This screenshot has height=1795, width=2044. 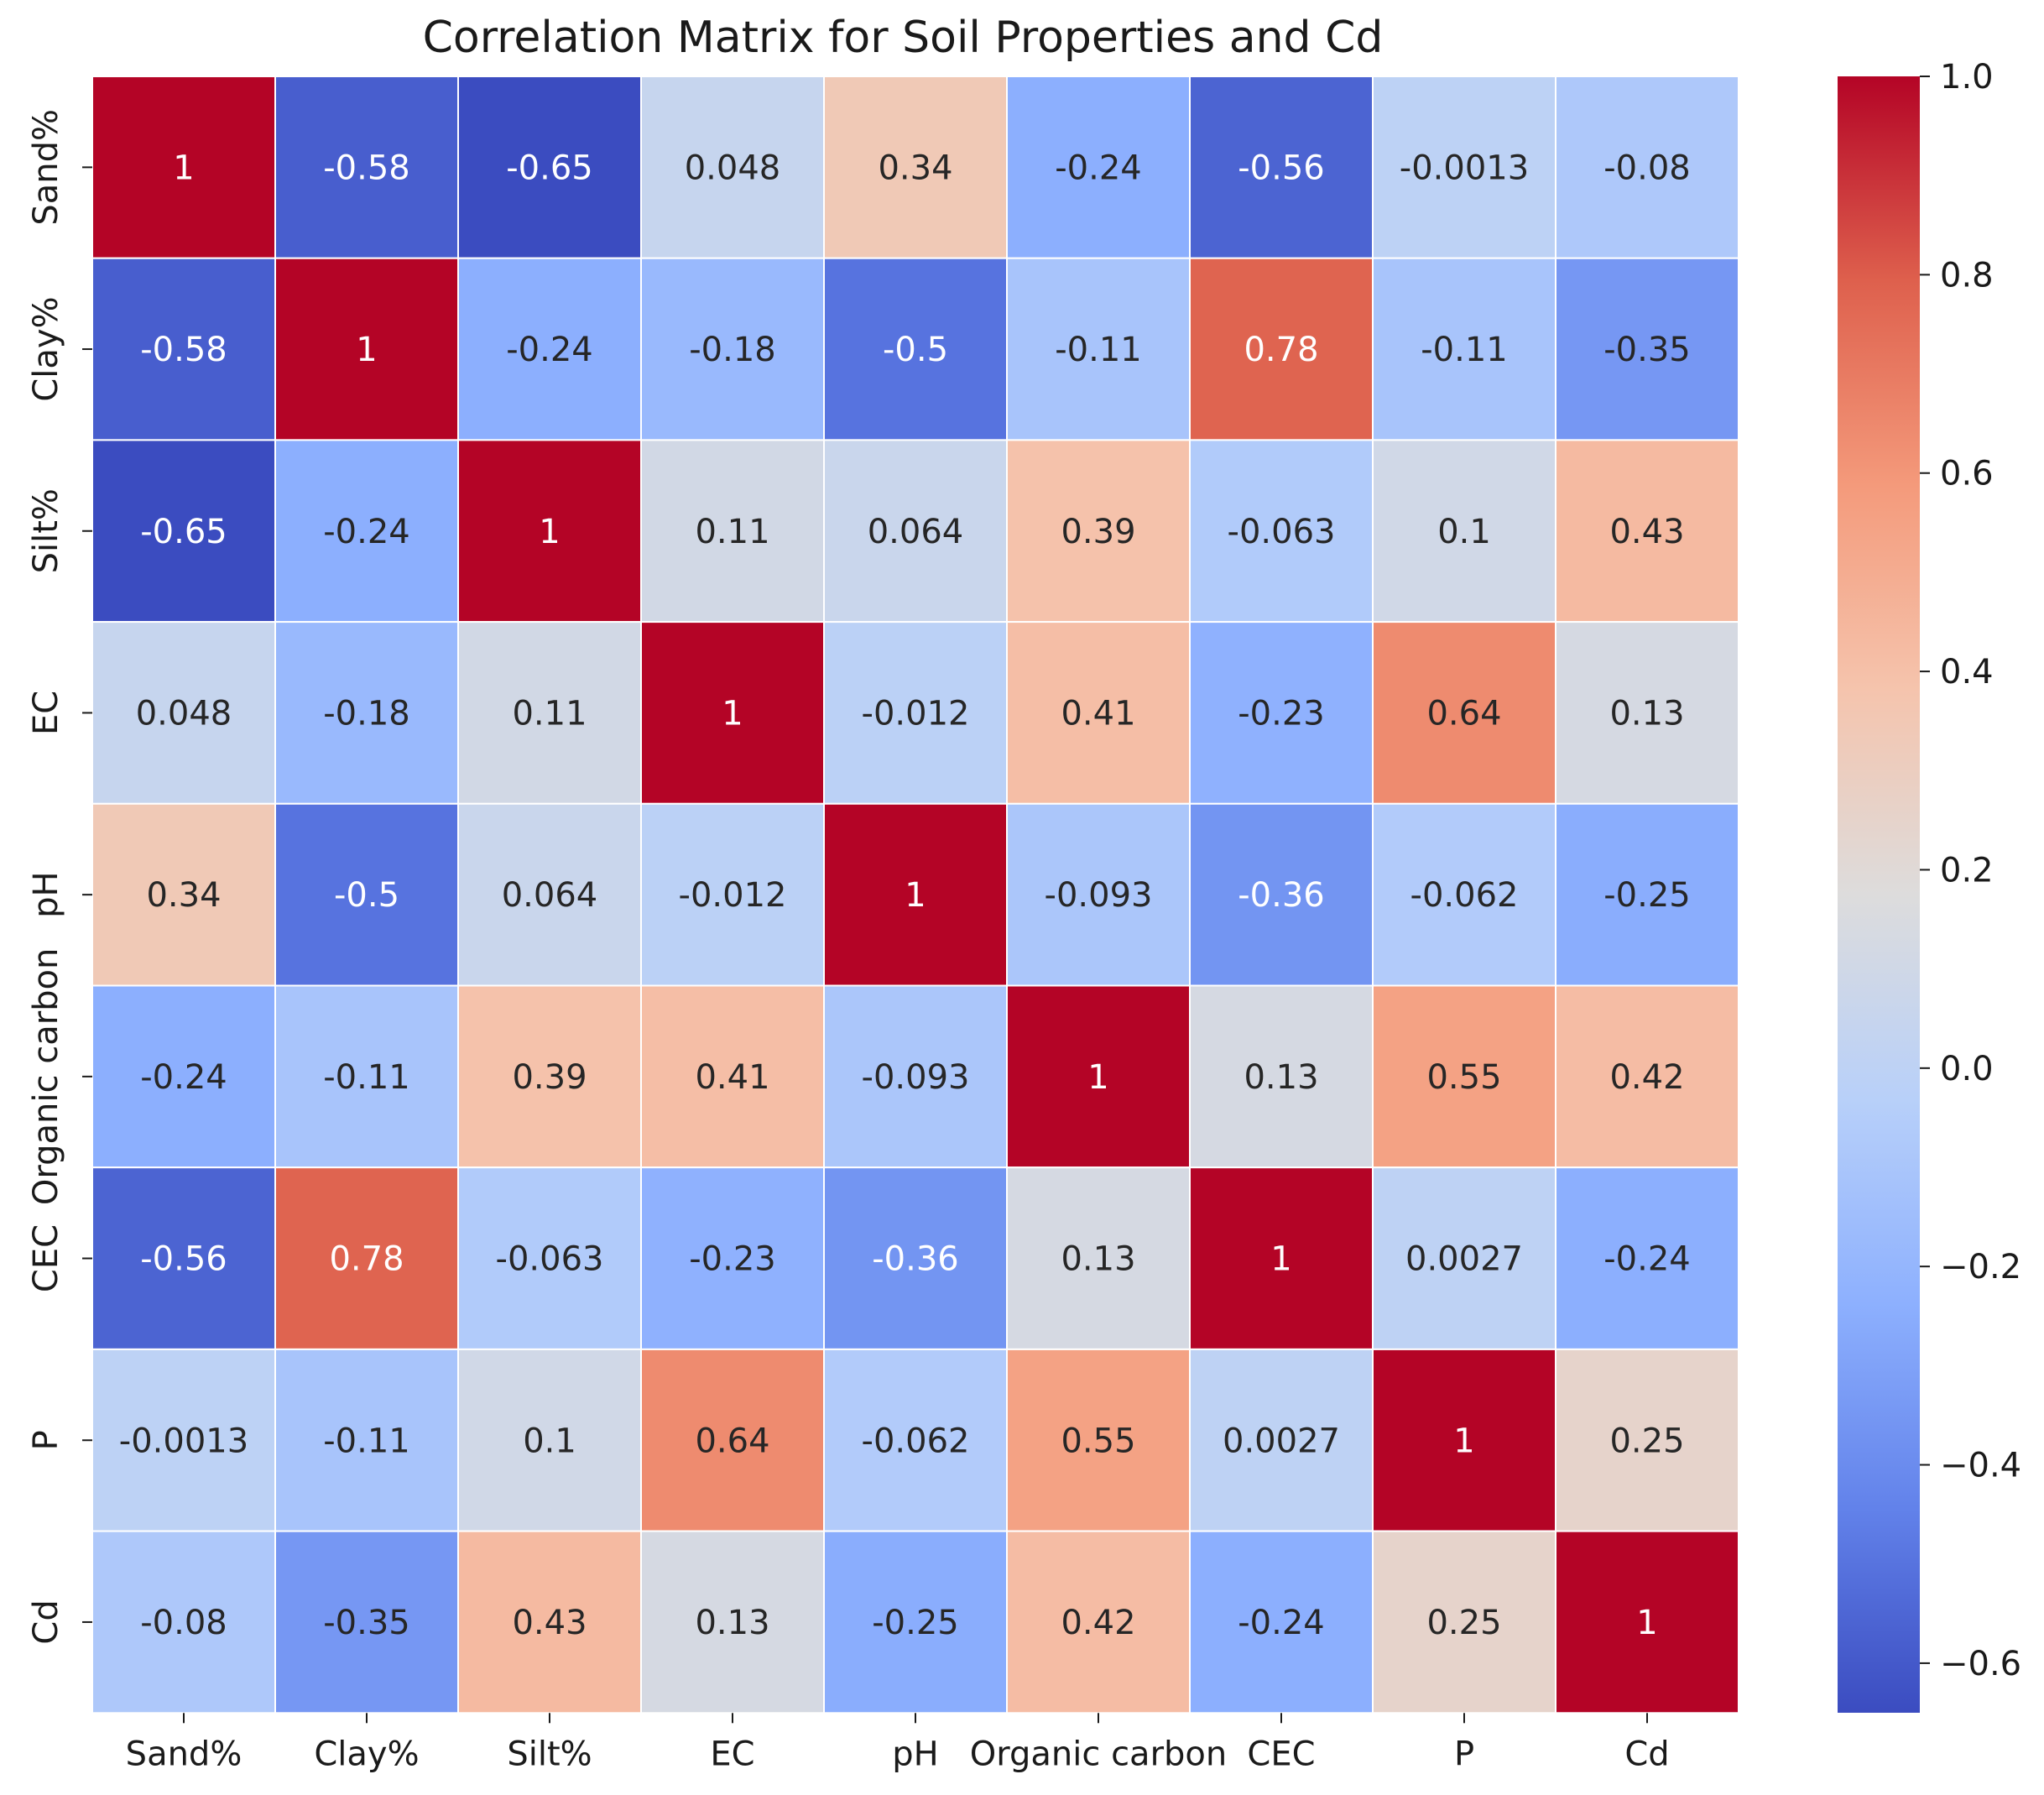 I want to click on x-tick-label: CEC, so click(x=1281, y=1754).